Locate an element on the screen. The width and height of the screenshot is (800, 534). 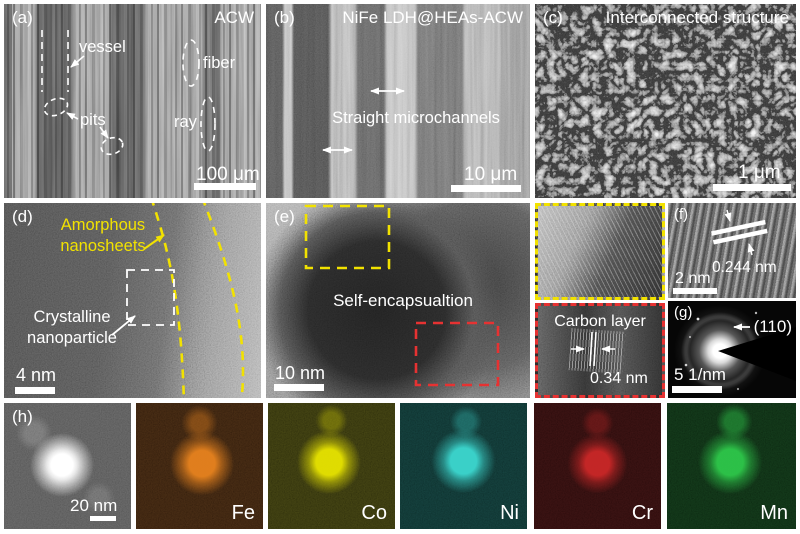
carbon-spacing-value: 0.34 nm is located at coordinates (619, 378).